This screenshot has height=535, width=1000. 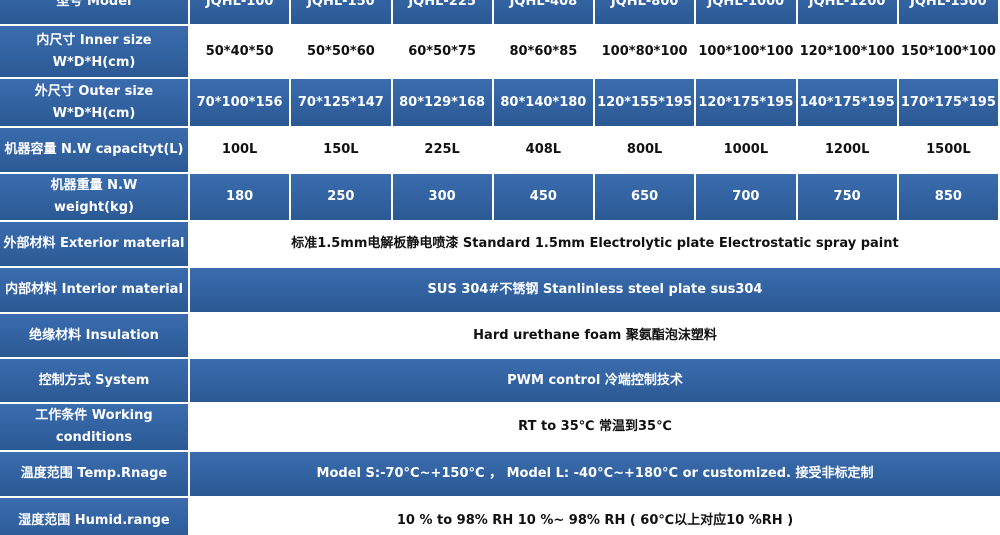 What do you see at coordinates (240, 51) in the screenshot?
I see `data-cell: 50*40*50` at bounding box center [240, 51].